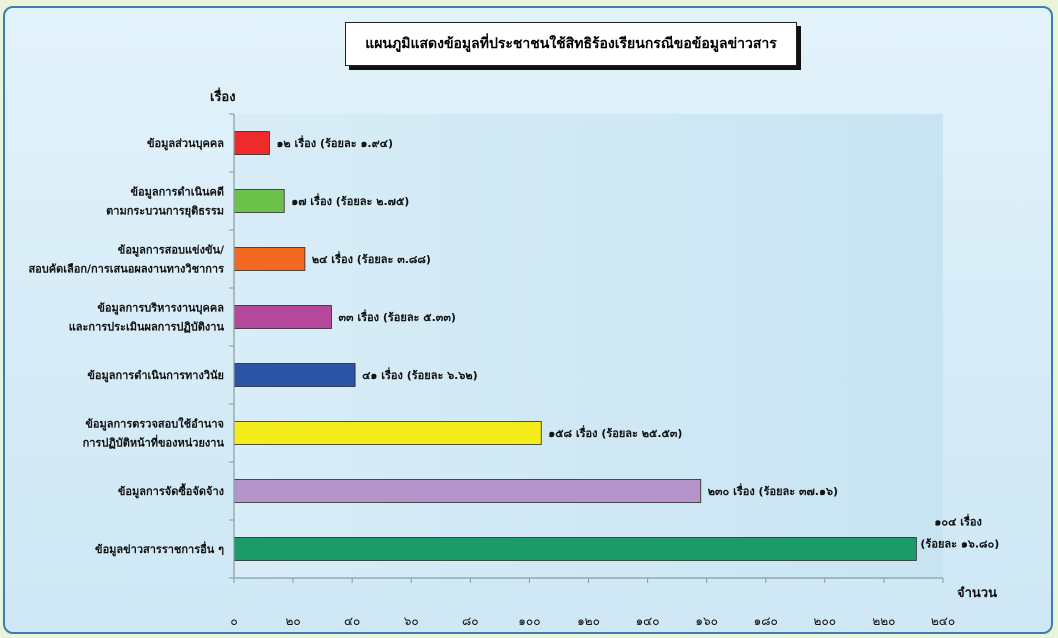 This screenshot has width=1058, height=638. Describe the element at coordinates (154, 442) in the screenshot. I see `category-label: การปฏิบัติหน้าที่ของหน่วยงาน` at that location.